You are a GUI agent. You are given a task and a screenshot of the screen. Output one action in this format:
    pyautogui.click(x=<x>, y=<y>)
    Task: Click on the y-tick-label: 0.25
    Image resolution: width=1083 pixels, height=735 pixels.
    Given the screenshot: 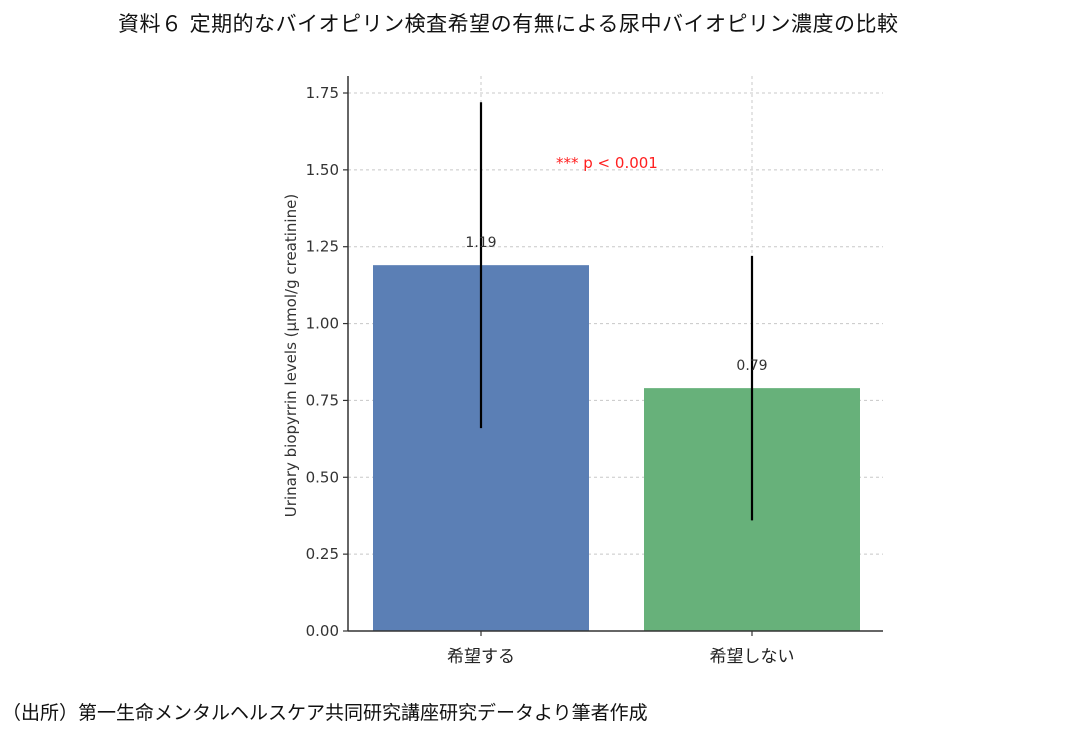 What is the action you would take?
    pyautogui.click(x=322, y=554)
    